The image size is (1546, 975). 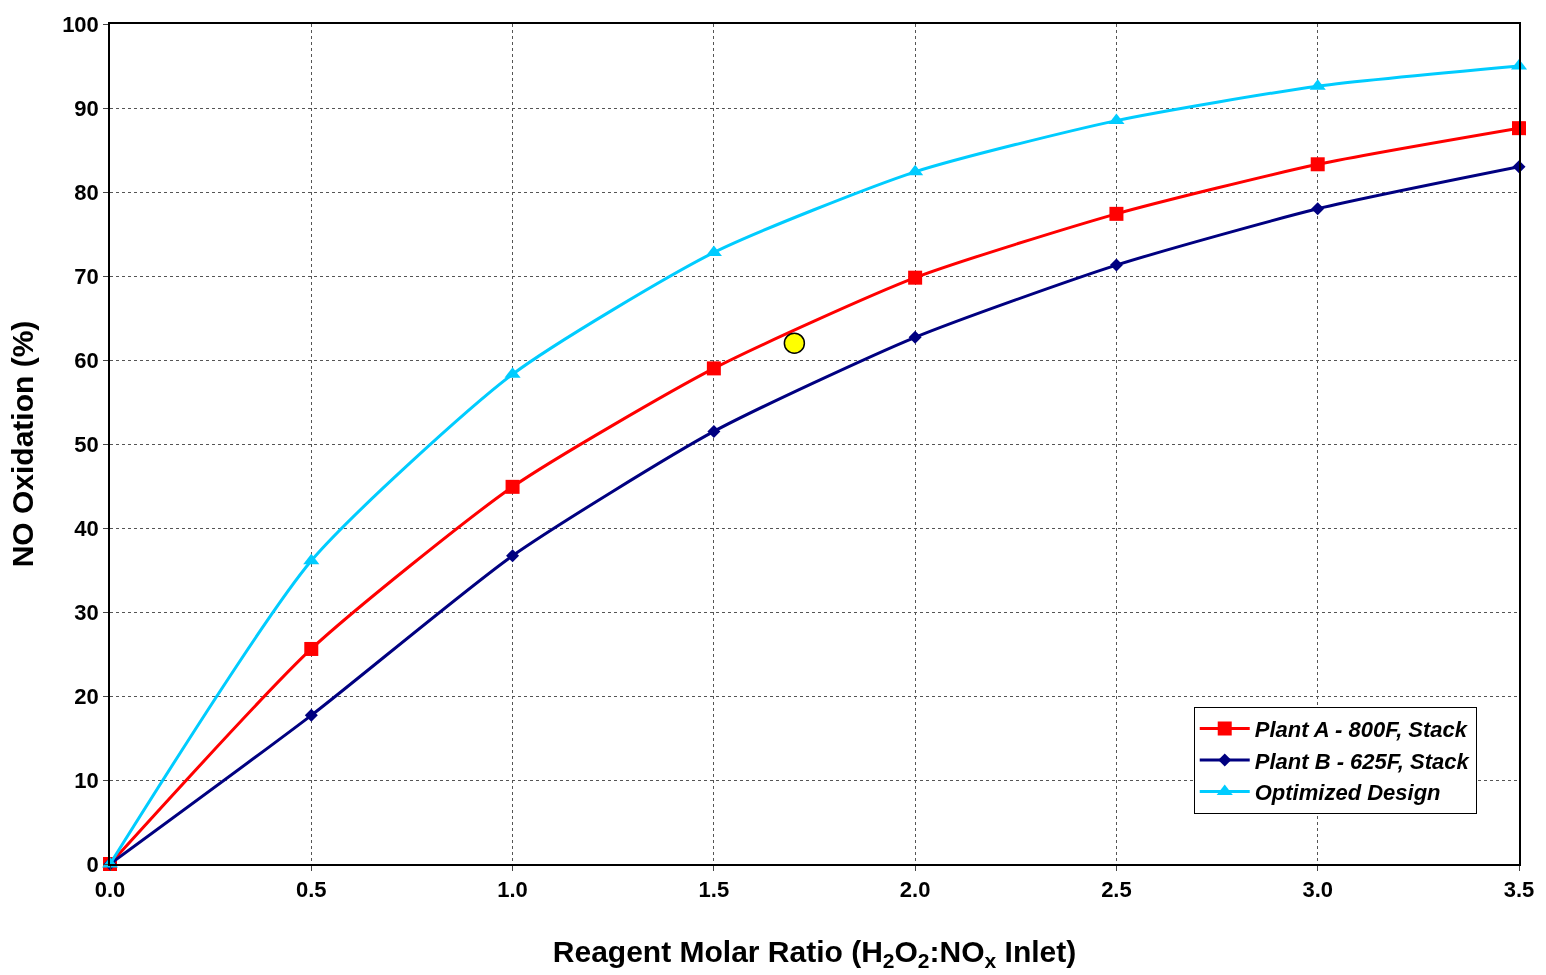 I want to click on y-tick-label: 20, so click(x=86, y=696).